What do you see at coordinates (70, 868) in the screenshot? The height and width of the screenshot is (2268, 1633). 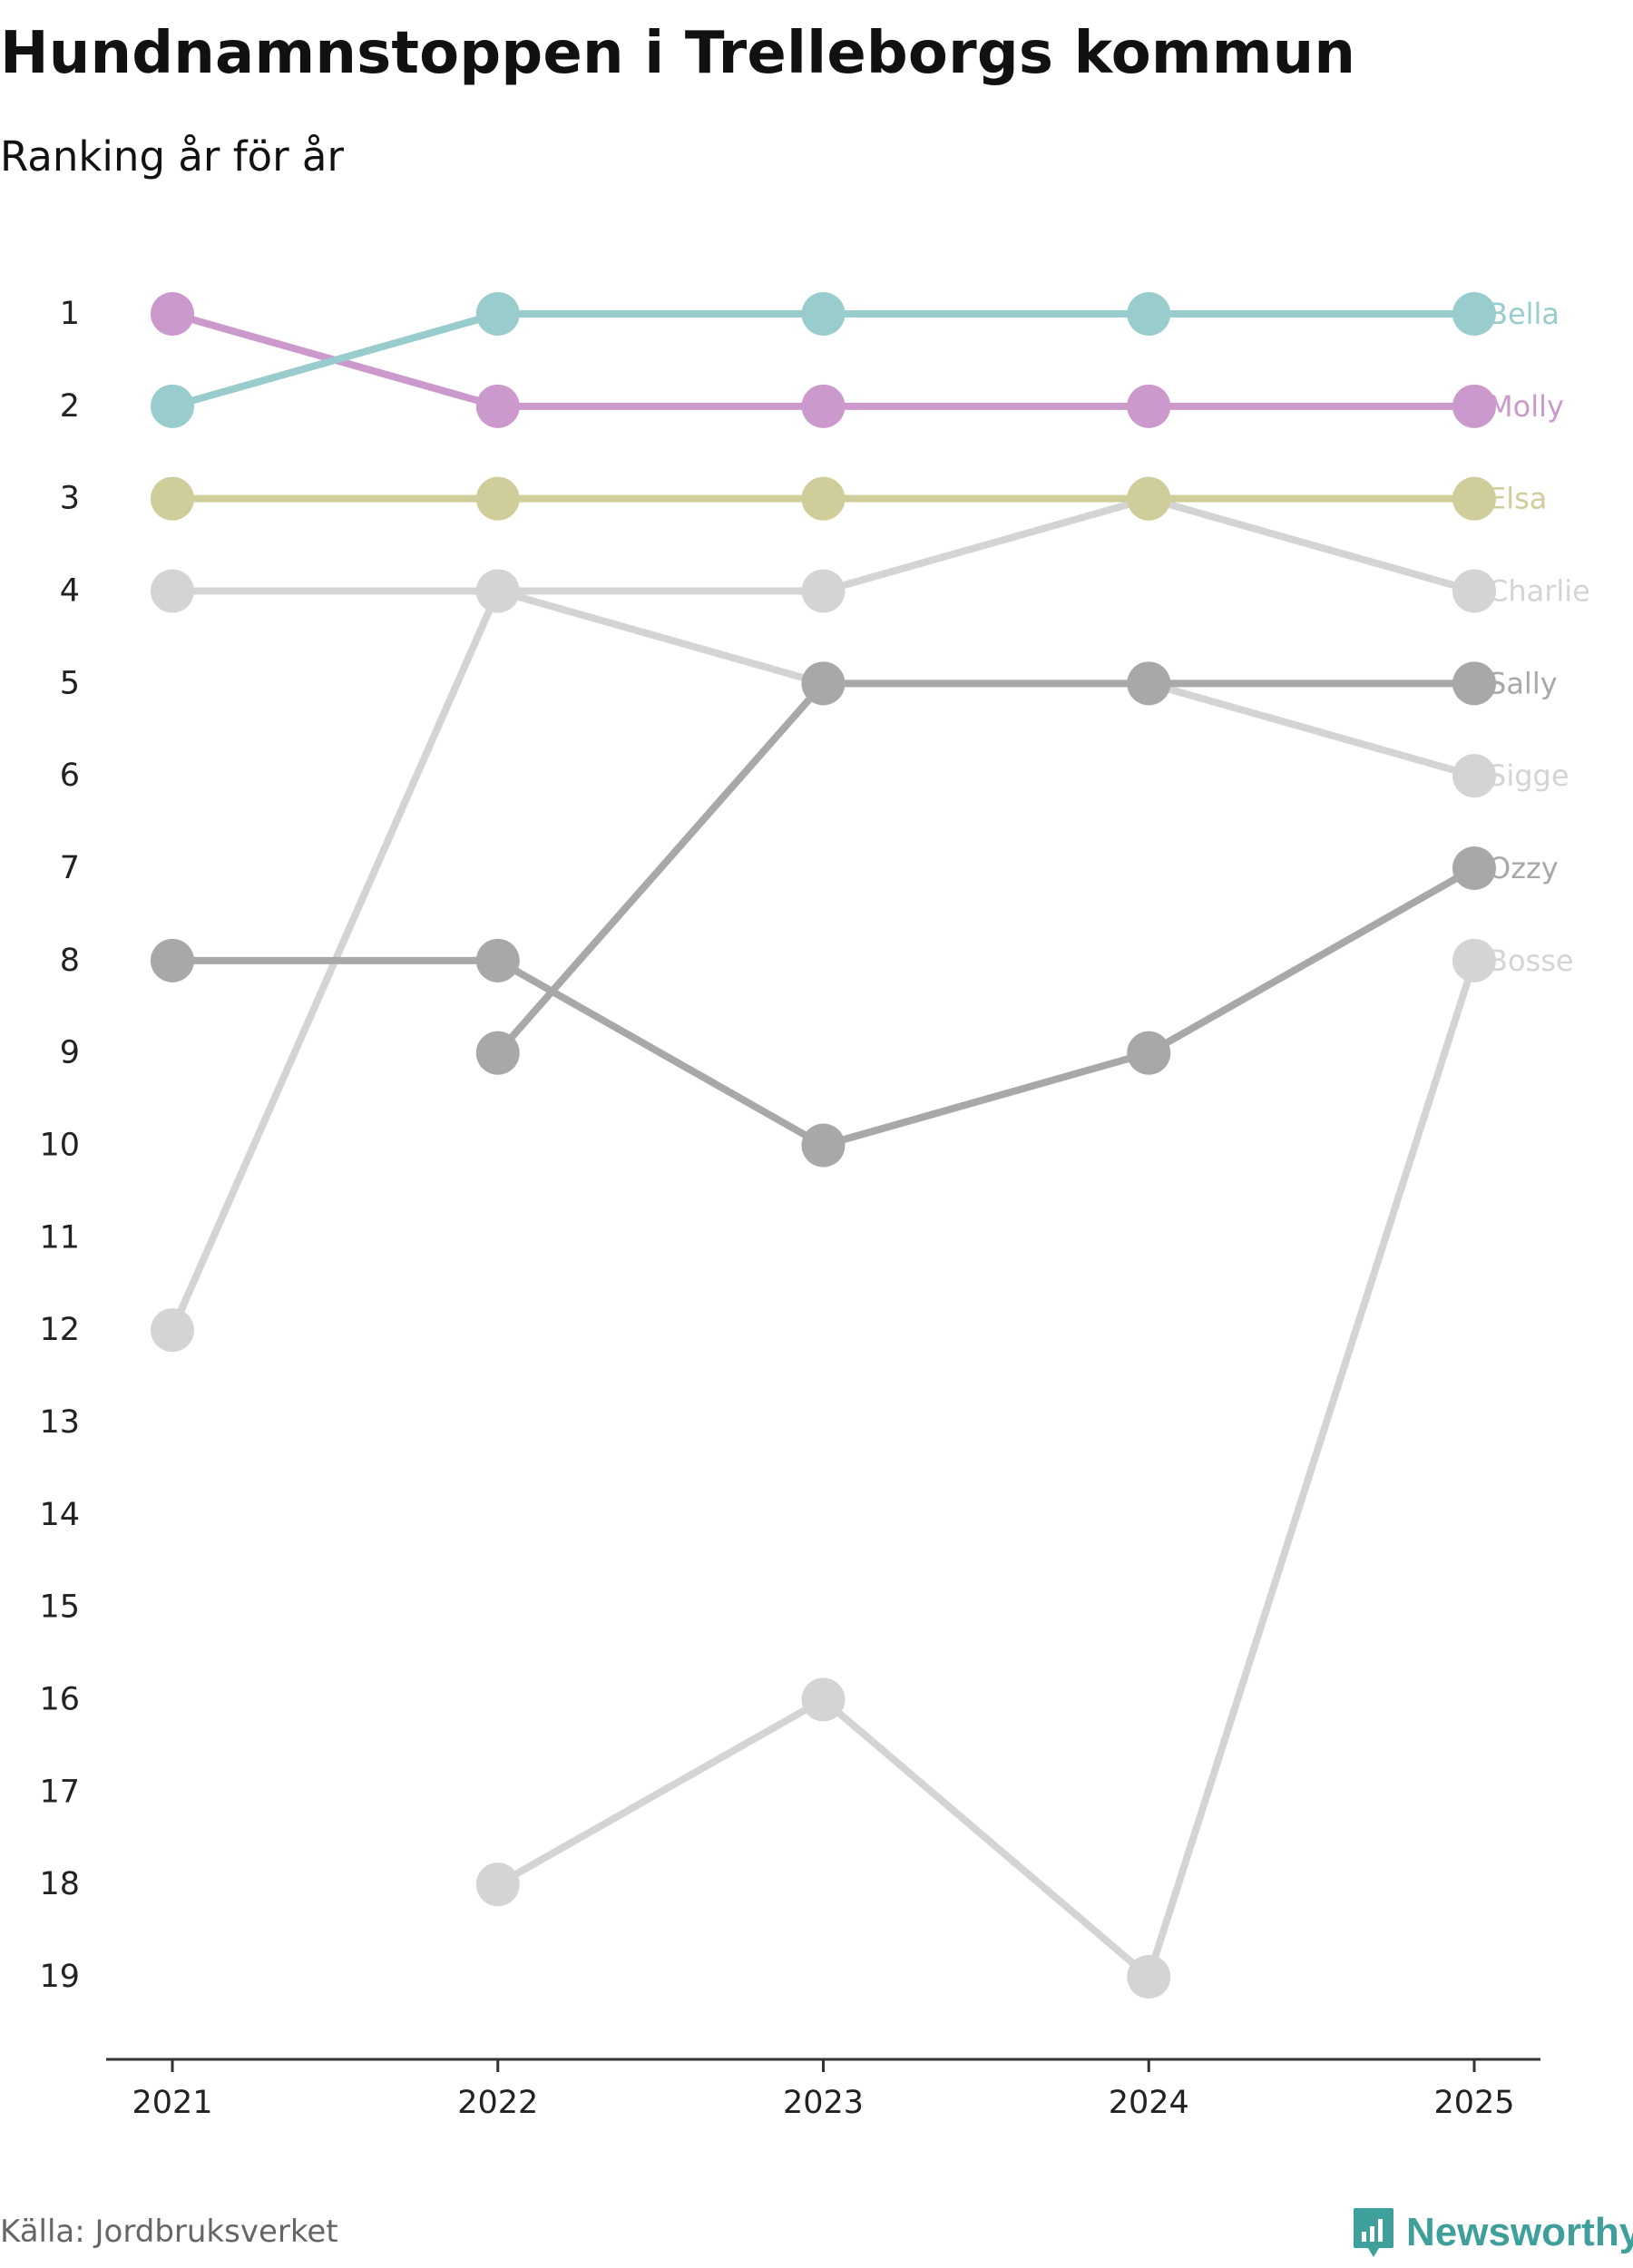 I see `y-tick-label: 7` at bounding box center [70, 868].